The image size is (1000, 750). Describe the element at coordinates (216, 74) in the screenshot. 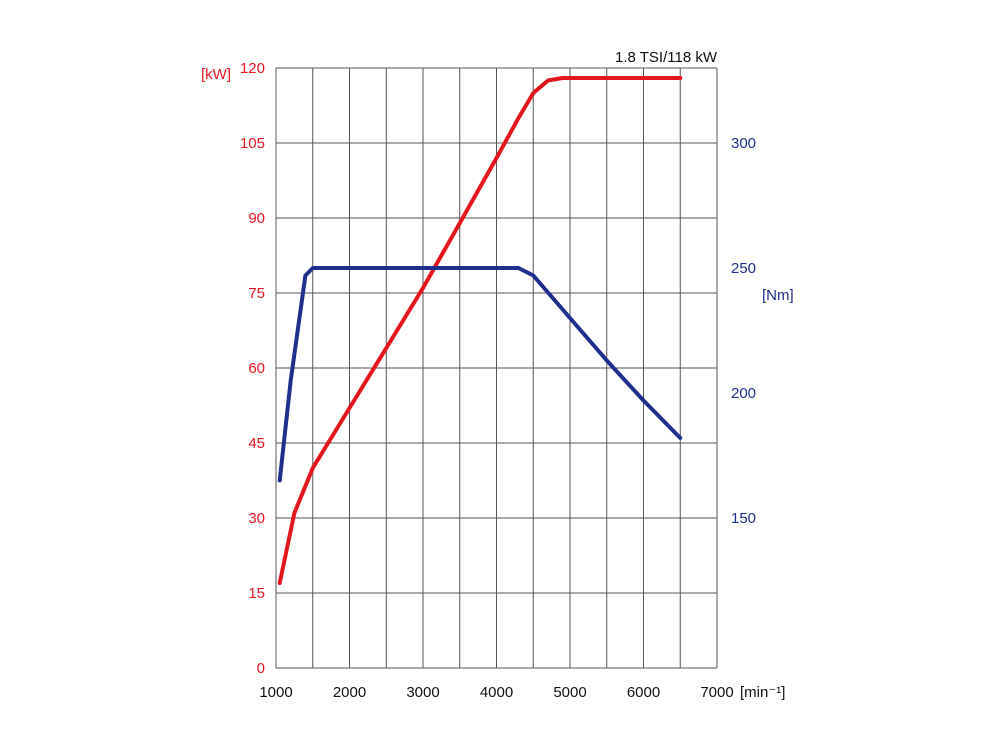

I see `y-left-unit: [kW]` at that location.